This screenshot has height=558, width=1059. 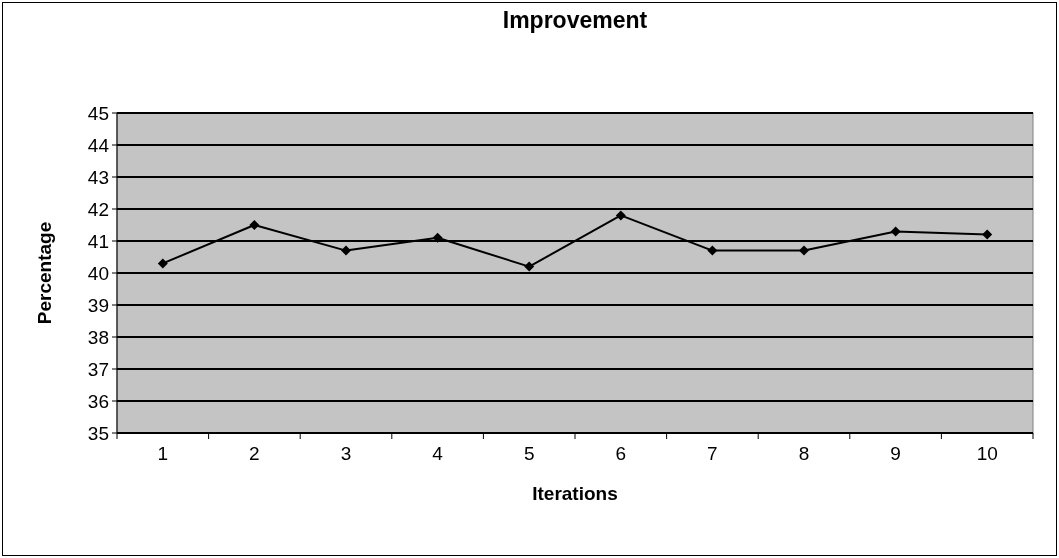 I want to click on x-tick-label: 10, so click(x=987, y=453).